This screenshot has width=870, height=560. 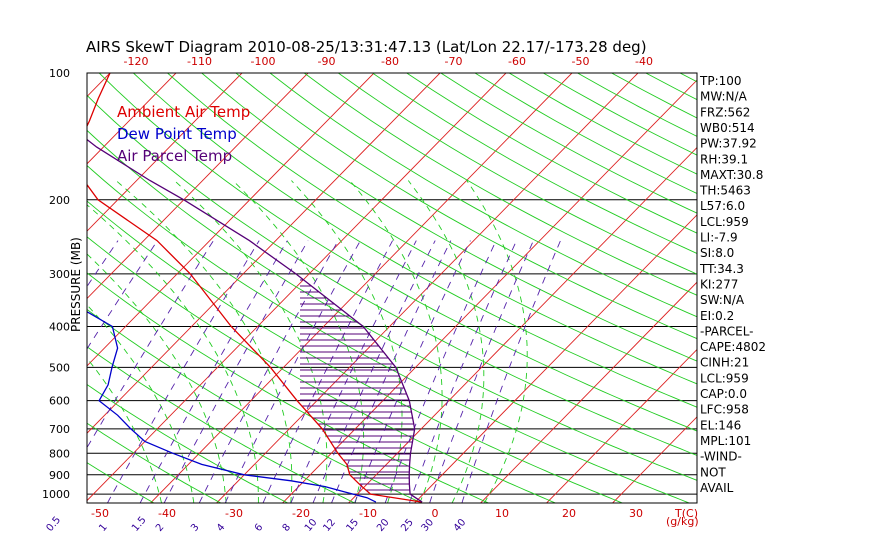 I want to click on top-temperature-tick: -90, so click(x=327, y=61).